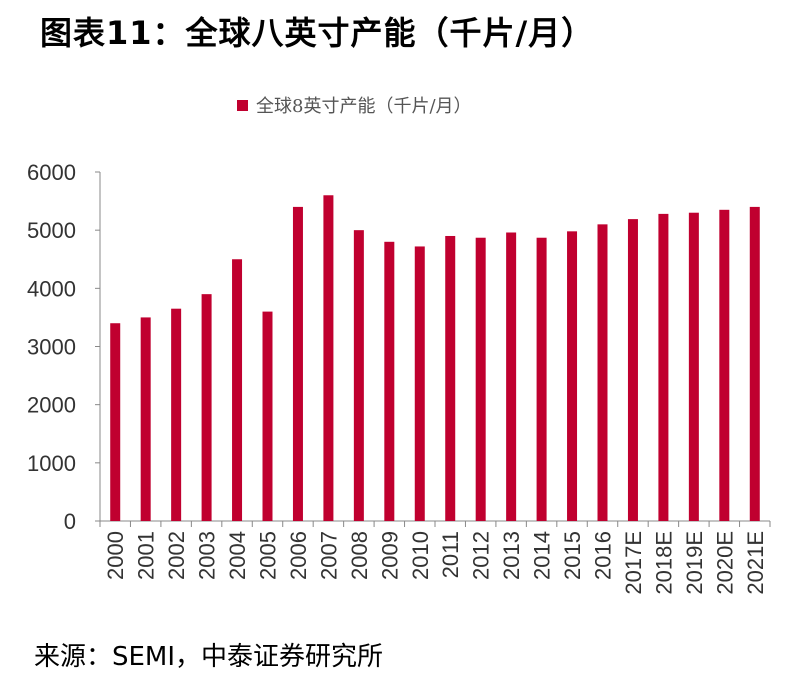 This screenshot has width=792, height=675. Describe the element at coordinates (663, 367) in the screenshot. I see `bar-2018E` at that location.